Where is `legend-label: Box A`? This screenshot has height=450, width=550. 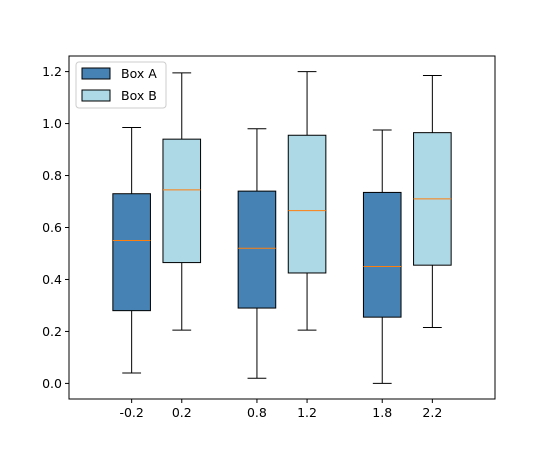
legend-label: Box A is located at coordinates (139, 73).